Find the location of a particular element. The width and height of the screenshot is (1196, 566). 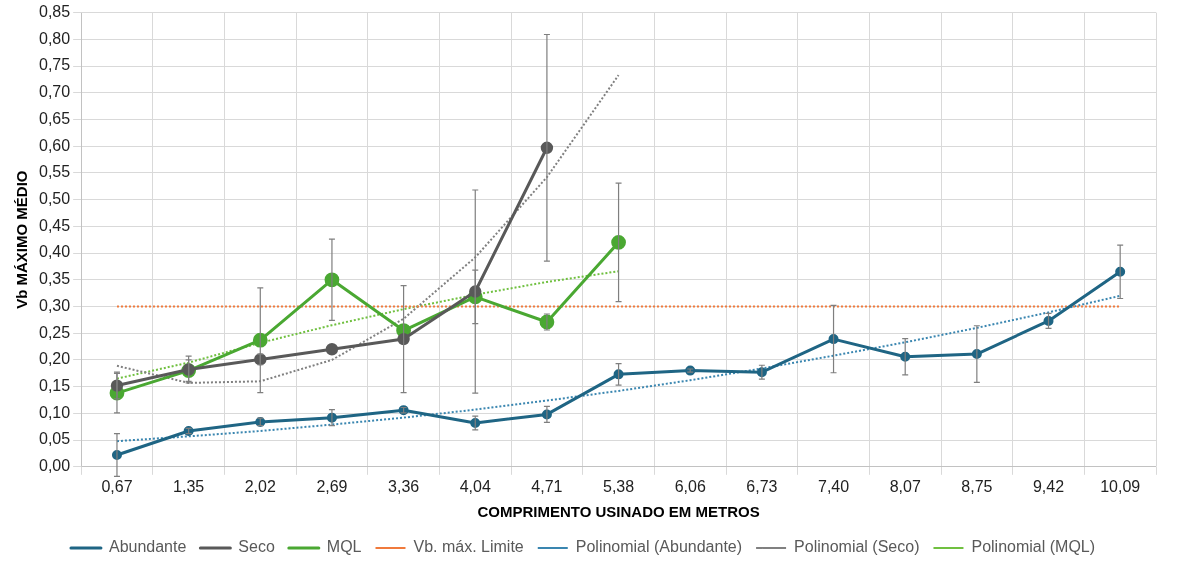

x-tick-label: 8,07 is located at coordinates (905, 486).